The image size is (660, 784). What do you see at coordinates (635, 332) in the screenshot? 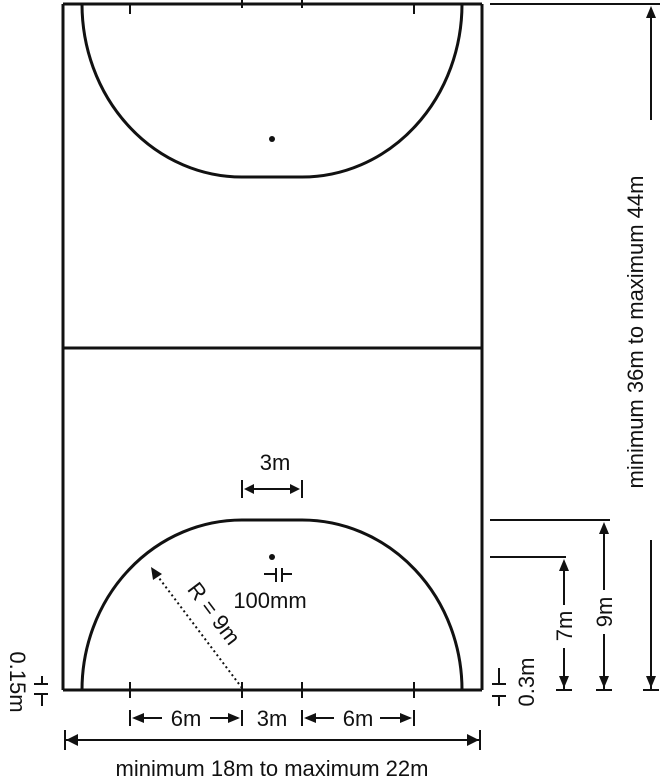
I see `court-length-label: minimum 36m to maximum 44m` at bounding box center [635, 332].